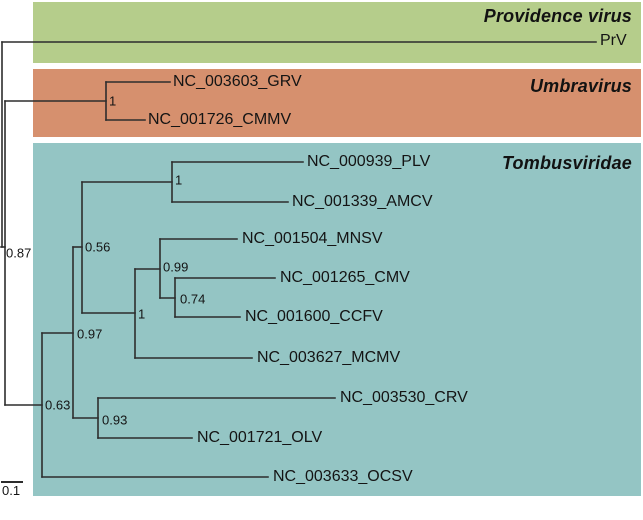  Describe the element at coordinates (337, 103) in the screenshot. I see `band-umbravirus: Umbravirus` at that location.